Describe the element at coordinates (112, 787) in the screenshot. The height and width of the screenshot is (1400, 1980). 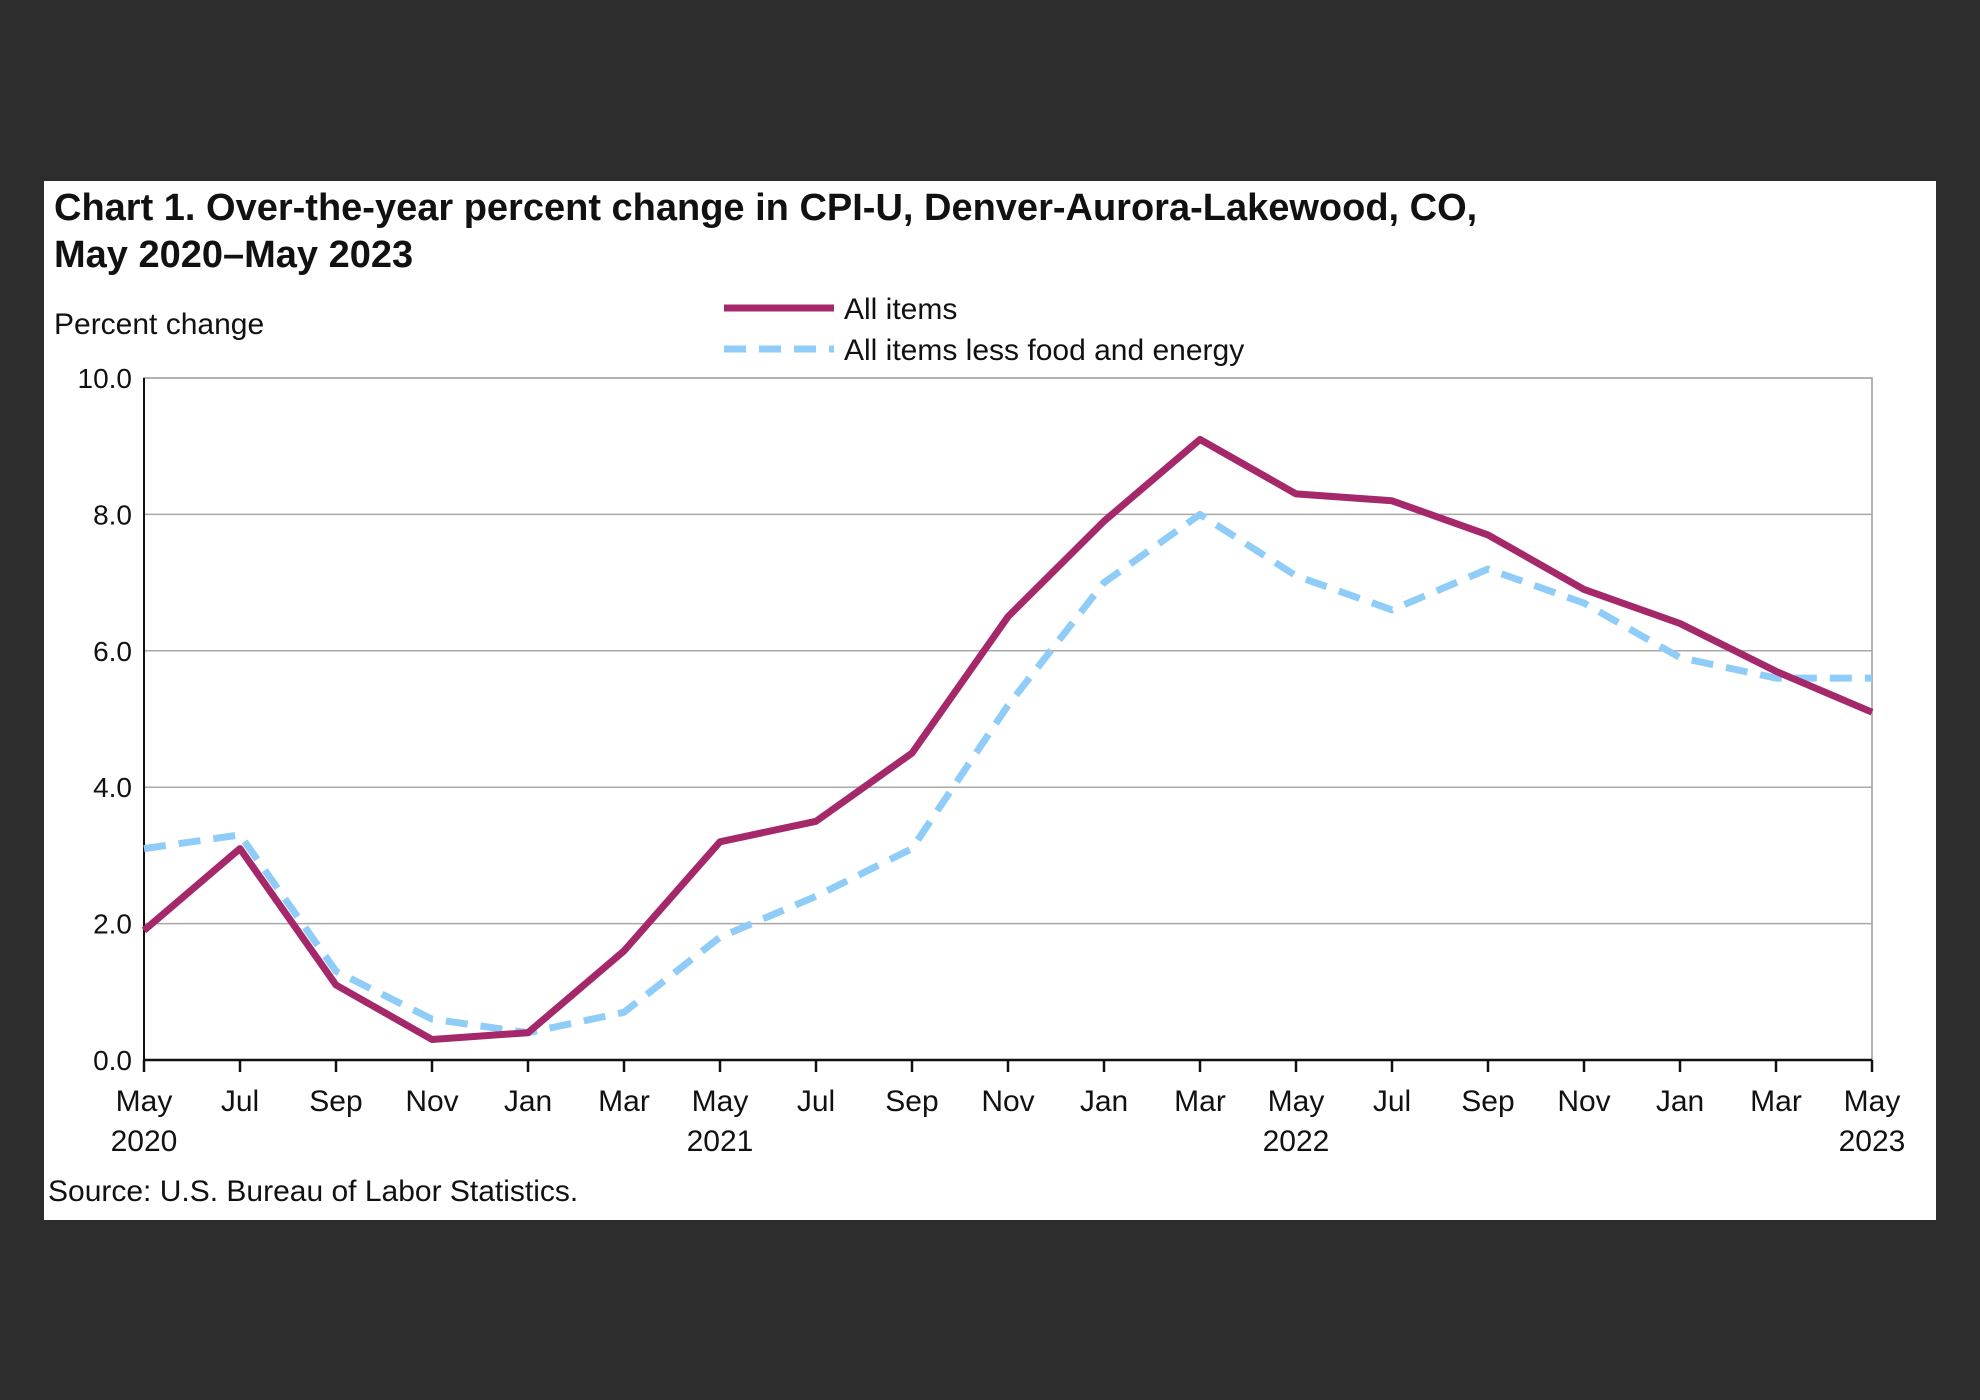
I see `y-tick-label: 4.0` at that location.